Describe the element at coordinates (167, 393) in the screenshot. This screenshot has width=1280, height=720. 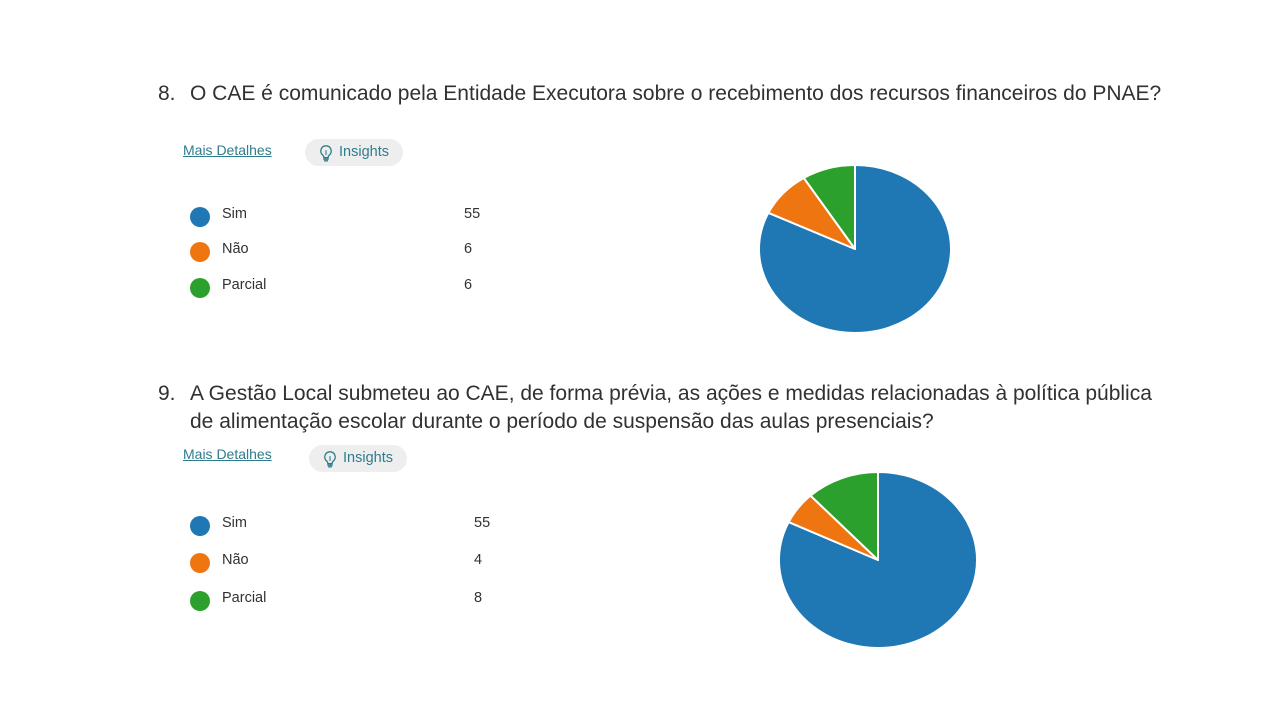
I see `question-number: 9.` at that location.